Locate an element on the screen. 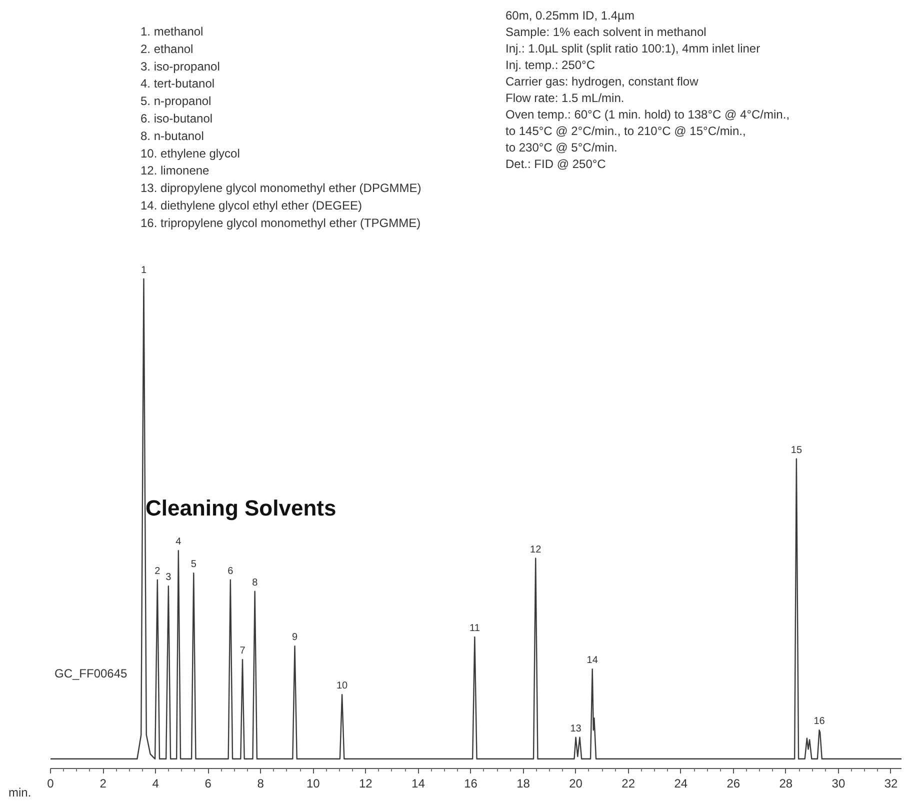 The image size is (913, 808). text: Inj. temp.: 250°C is located at coordinates (551, 65).